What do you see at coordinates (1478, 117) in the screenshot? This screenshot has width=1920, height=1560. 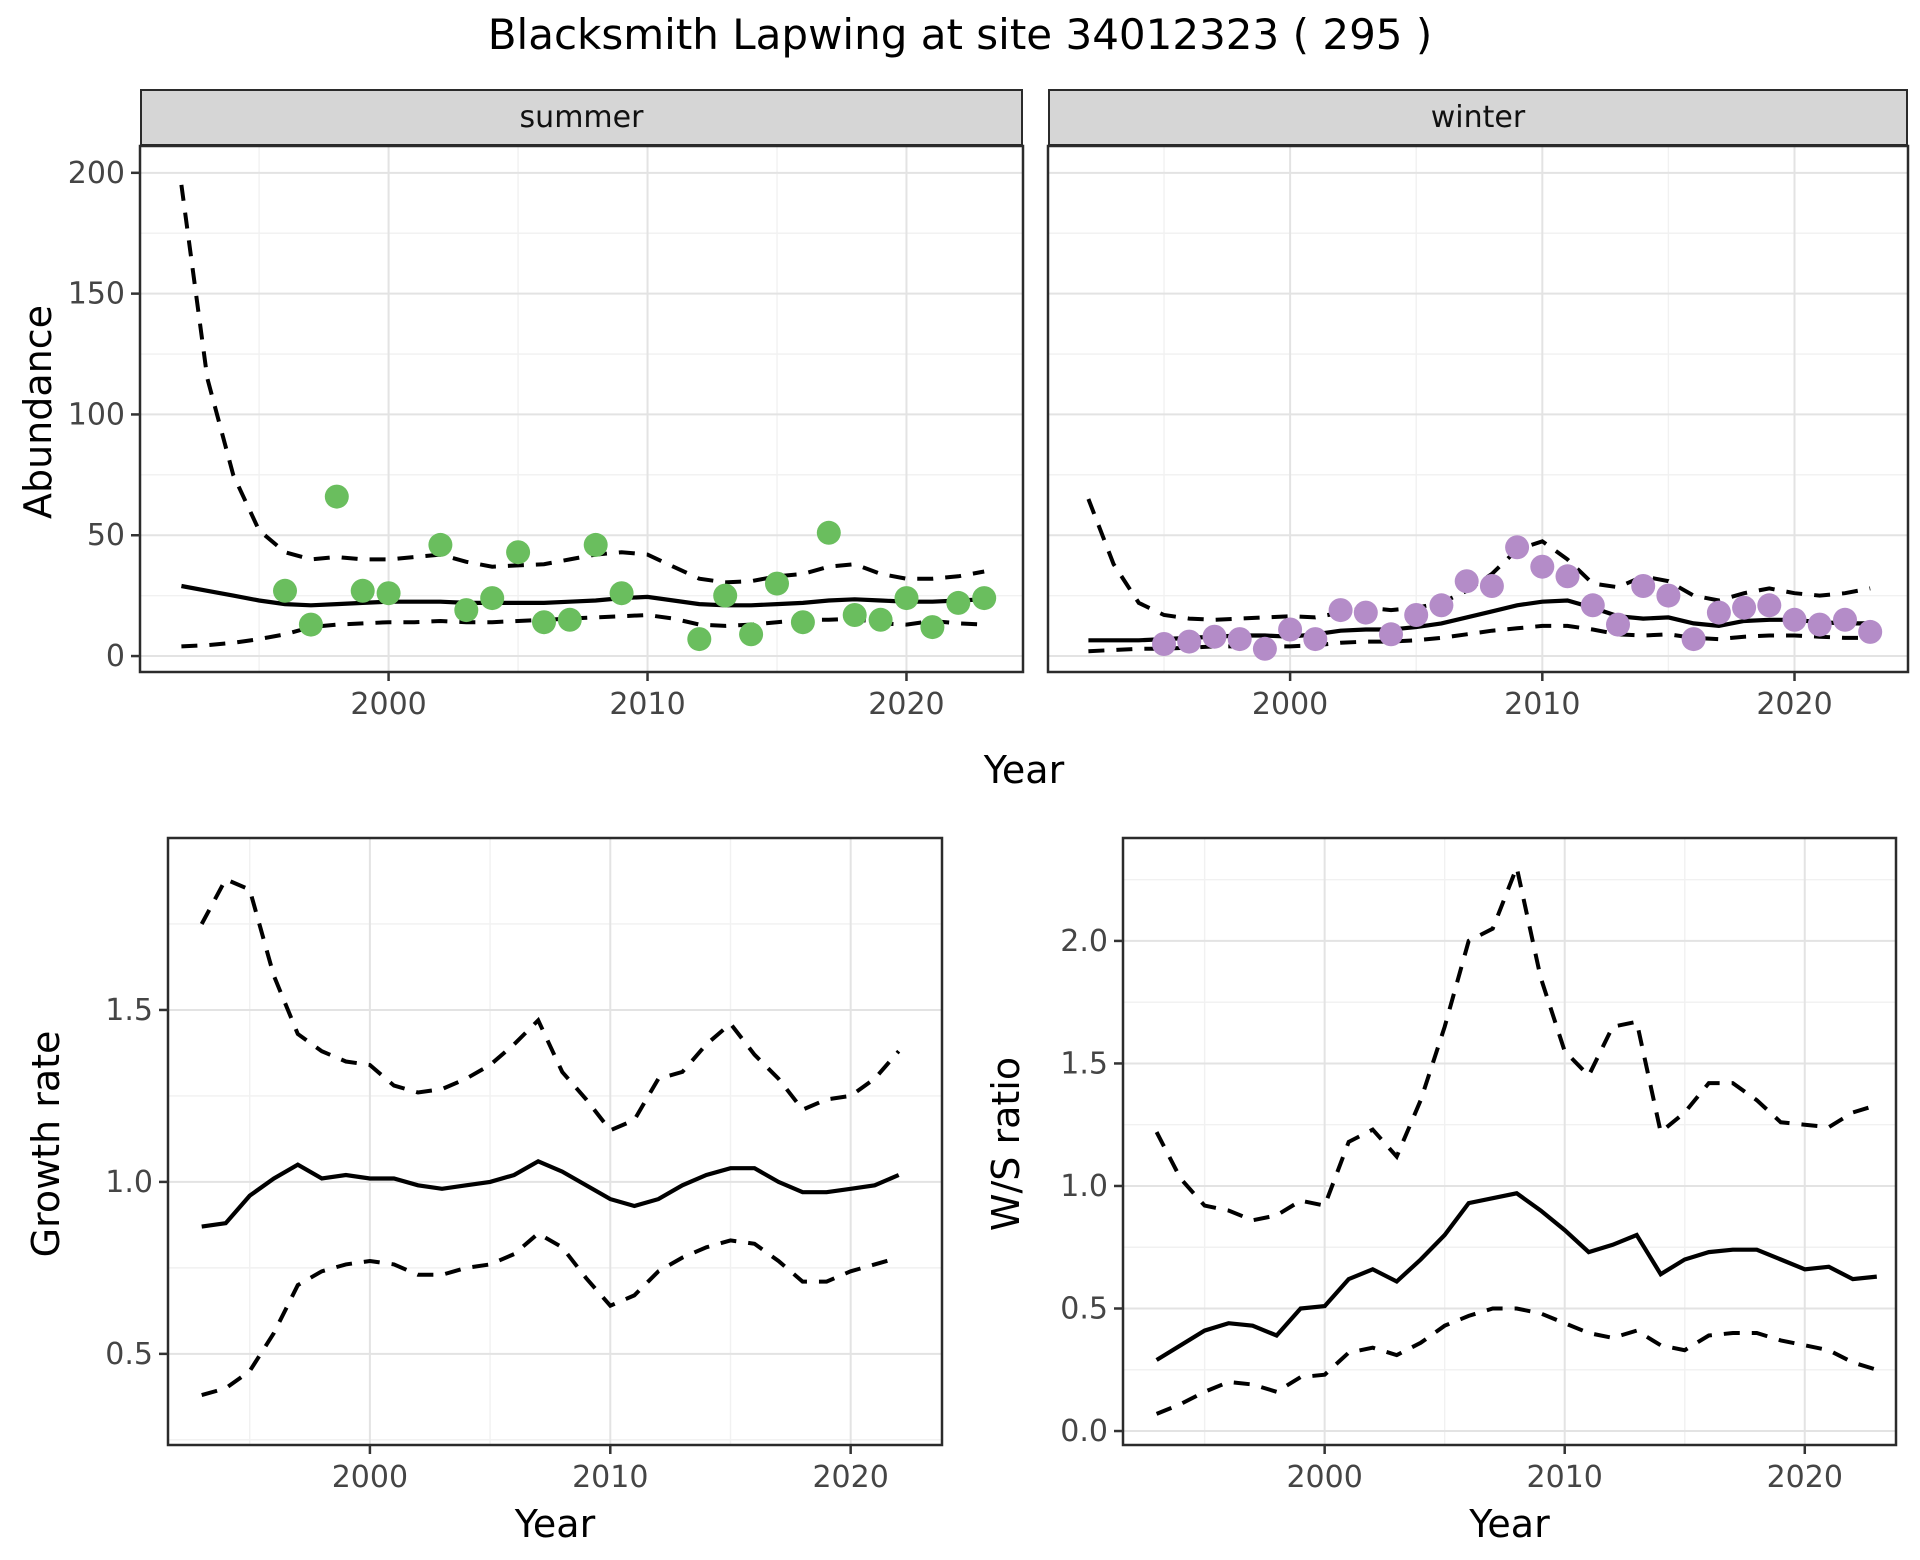 I see `facet-strip-winter: winter` at bounding box center [1478, 117].